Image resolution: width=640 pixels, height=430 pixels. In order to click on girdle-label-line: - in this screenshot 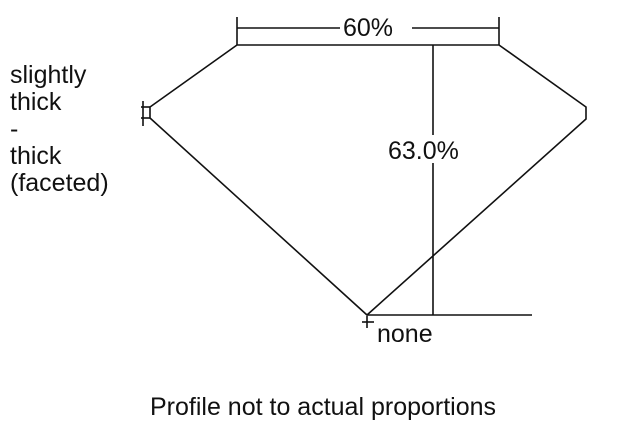, I will do `click(14, 129)`.